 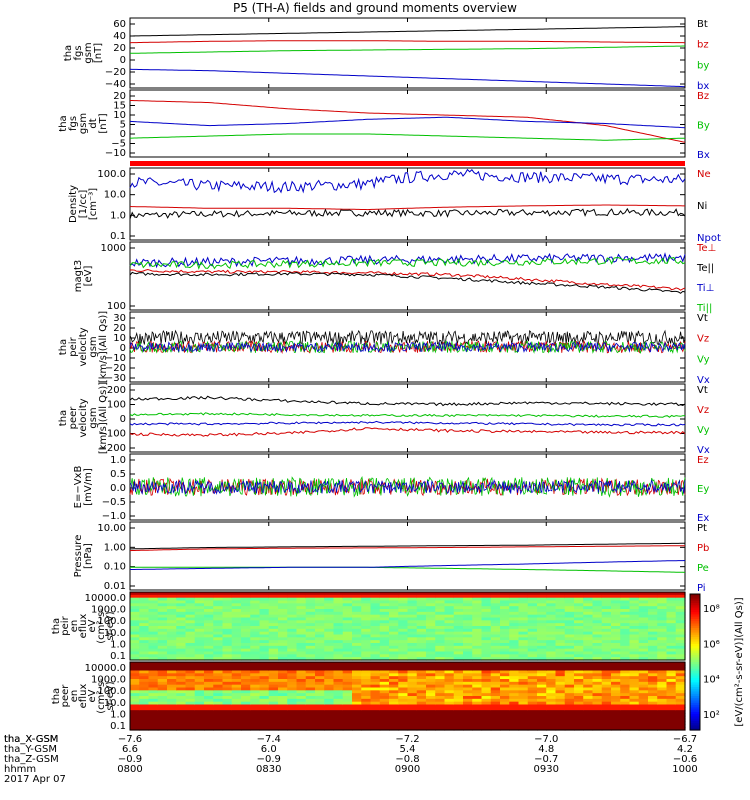 What do you see at coordinates (101, 696) in the screenshot?
I see `y-axis-label: (cm²-s-` at bounding box center [101, 696].